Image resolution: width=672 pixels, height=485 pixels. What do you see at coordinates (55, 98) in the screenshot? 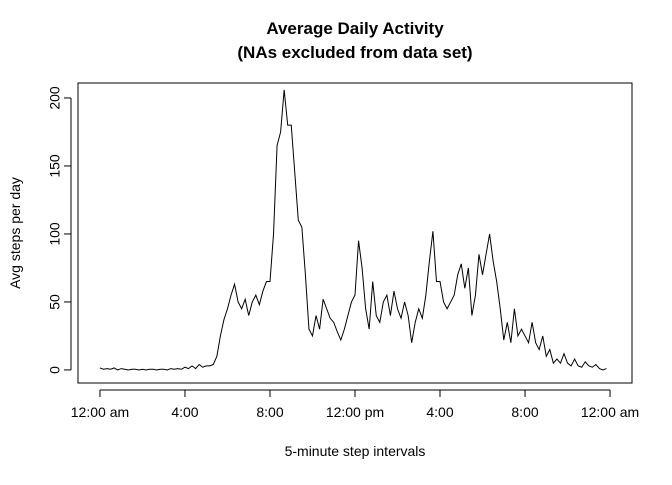
I see `y-tick-label: 200` at bounding box center [55, 98].